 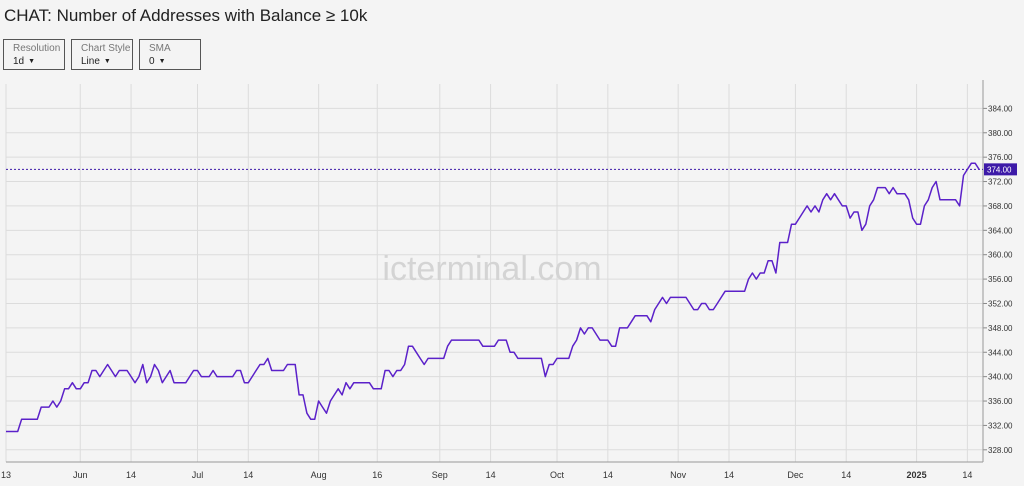 I want to click on sma-label: SMA, so click(x=160, y=48).